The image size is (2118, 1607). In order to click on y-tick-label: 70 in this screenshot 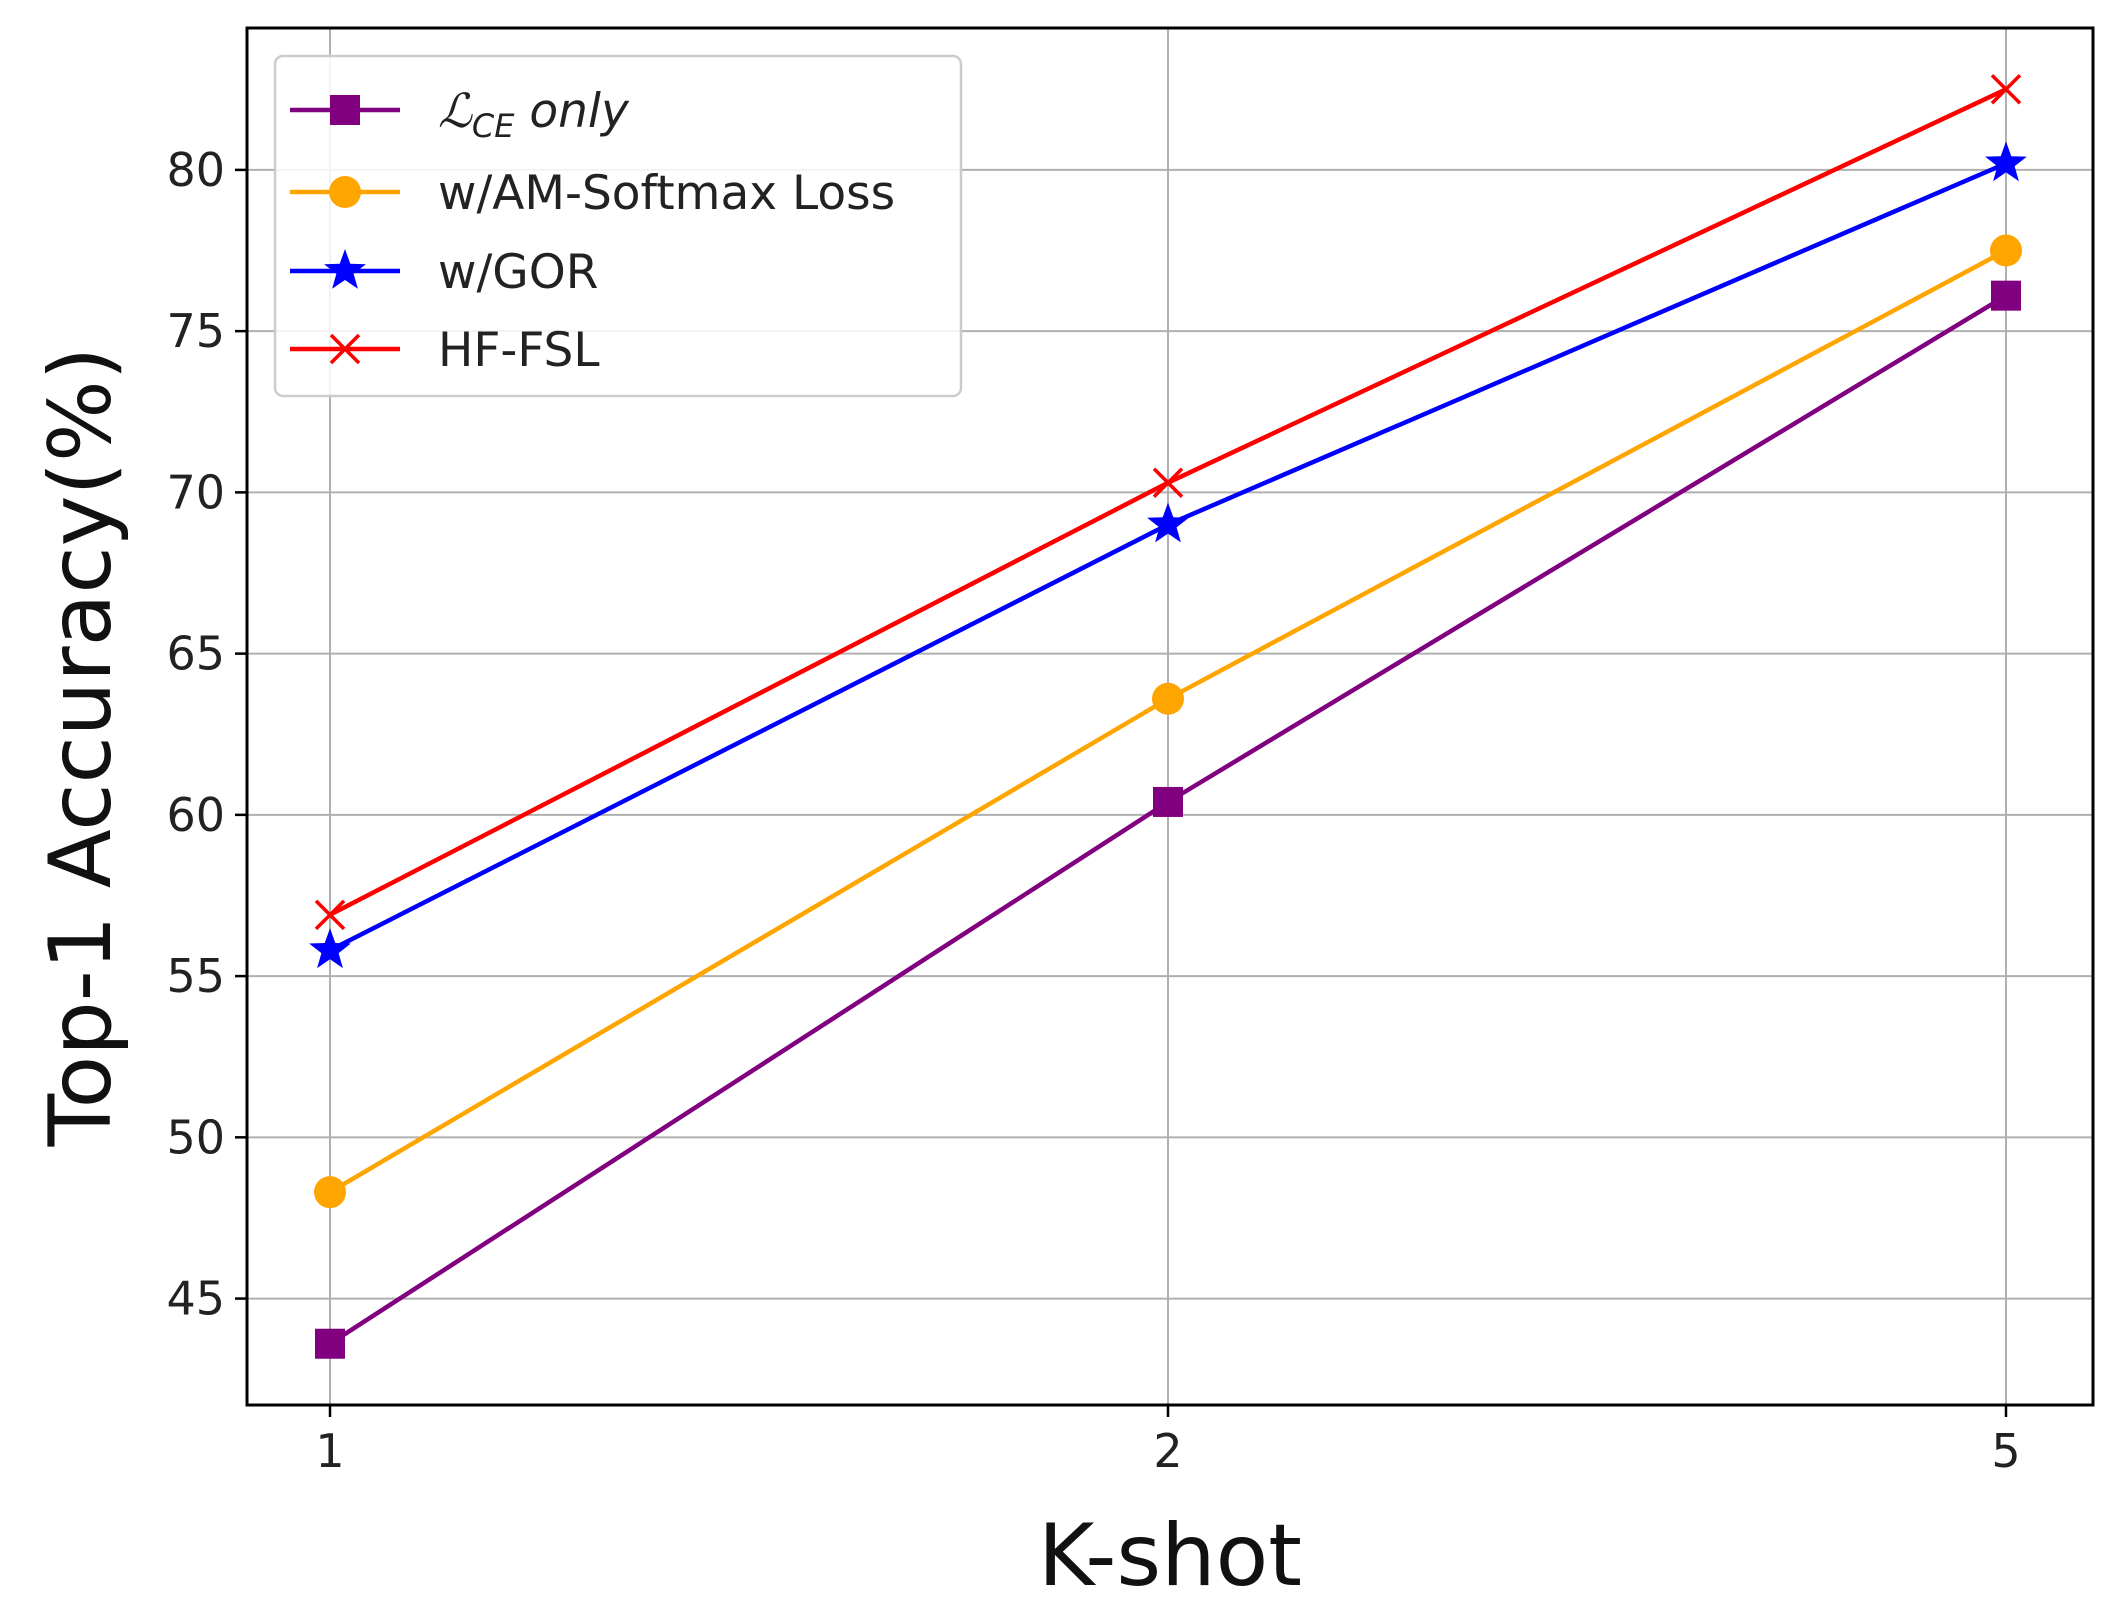, I will do `click(195, 492)`.